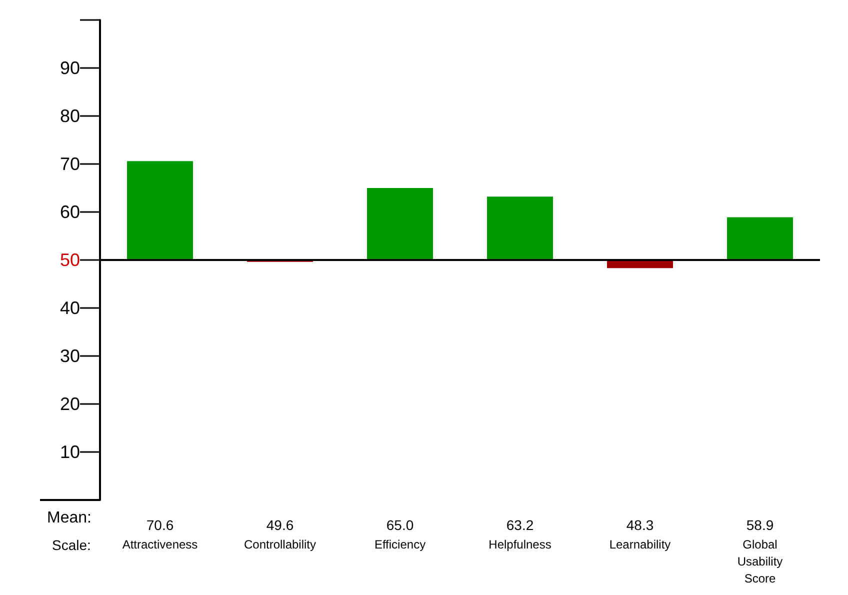 The width and height of the screenshot is (848, 595). I want to click on y-tick-label: 30, so click(70, 356).